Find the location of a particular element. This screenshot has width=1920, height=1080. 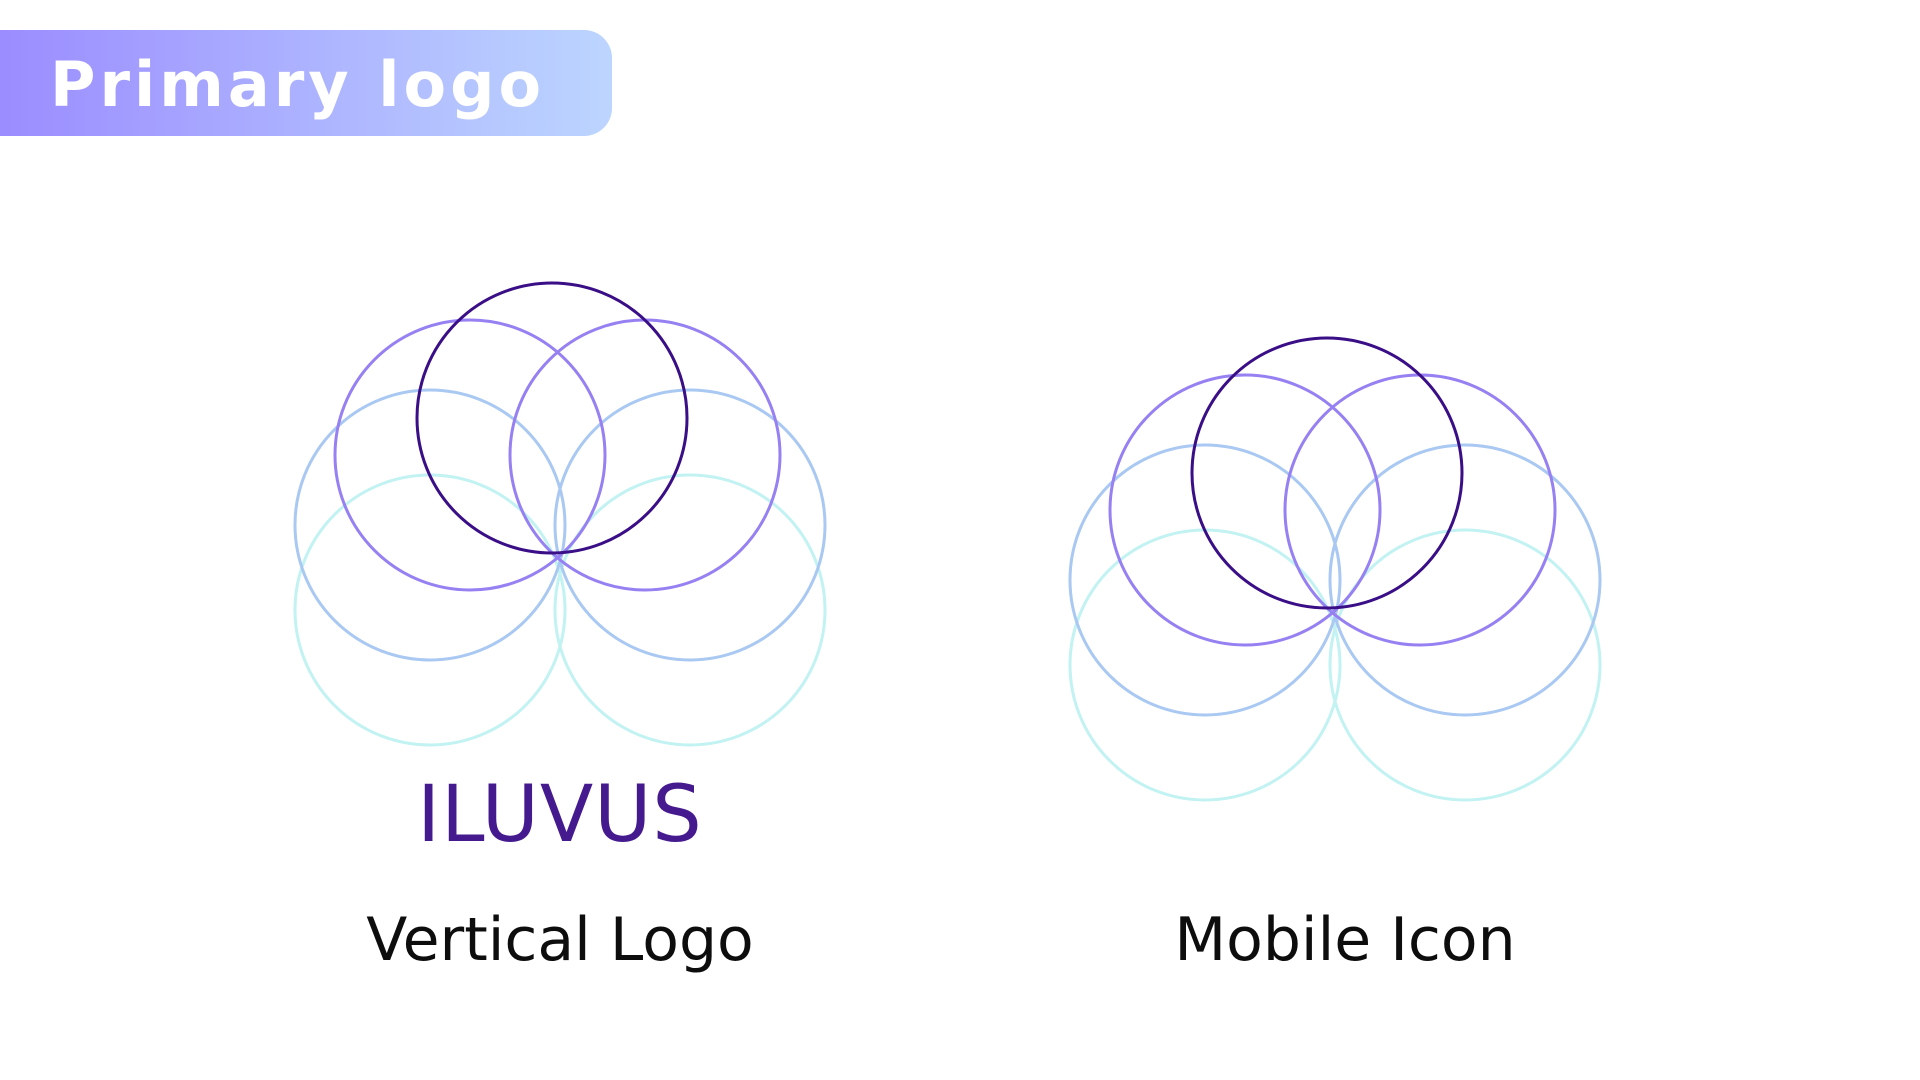

logo-circle-upper-right is located at coordinates (645, 455).